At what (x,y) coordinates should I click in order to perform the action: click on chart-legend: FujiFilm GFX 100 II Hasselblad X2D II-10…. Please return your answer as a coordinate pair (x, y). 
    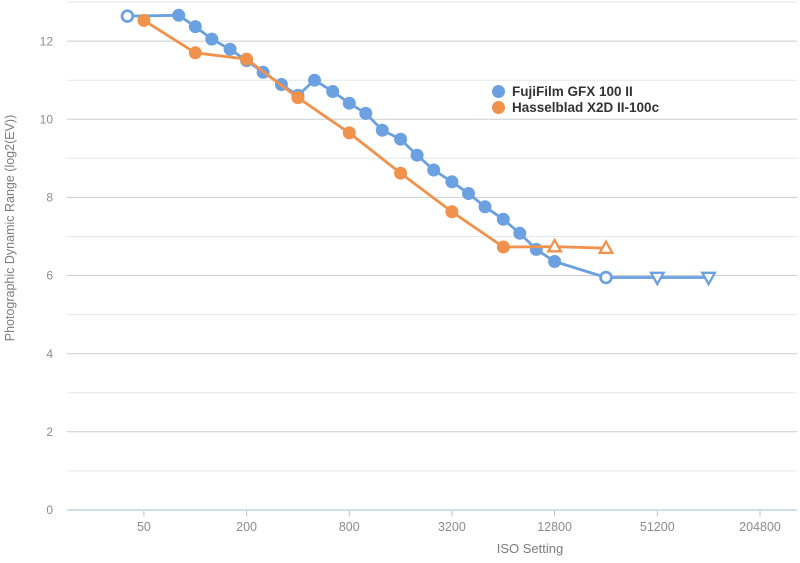
    Looking at the image, I should click on (576, 99).